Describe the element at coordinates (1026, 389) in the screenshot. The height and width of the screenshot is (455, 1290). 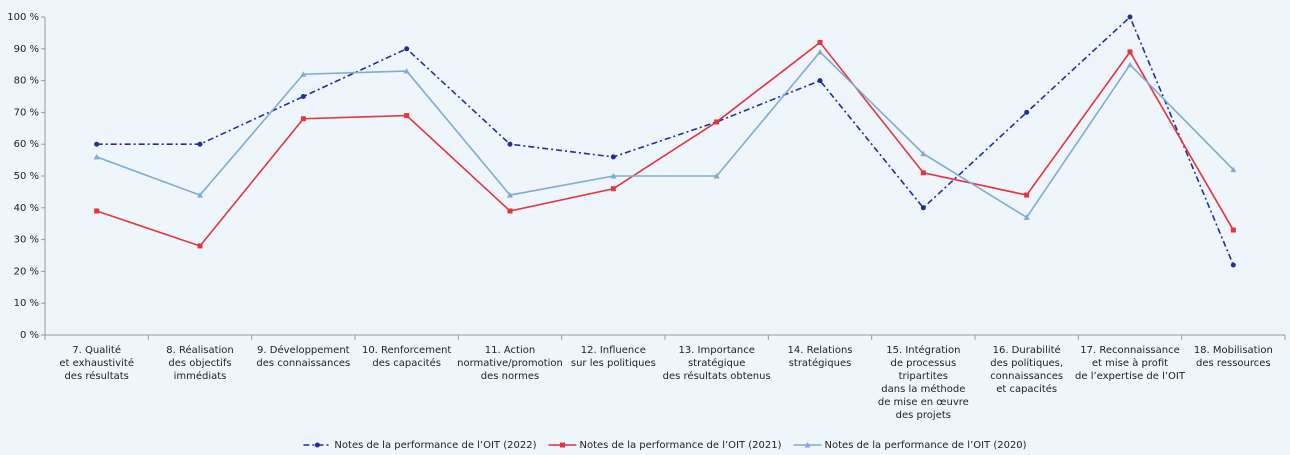
I see `x-tick-label: et capacités` at that location.